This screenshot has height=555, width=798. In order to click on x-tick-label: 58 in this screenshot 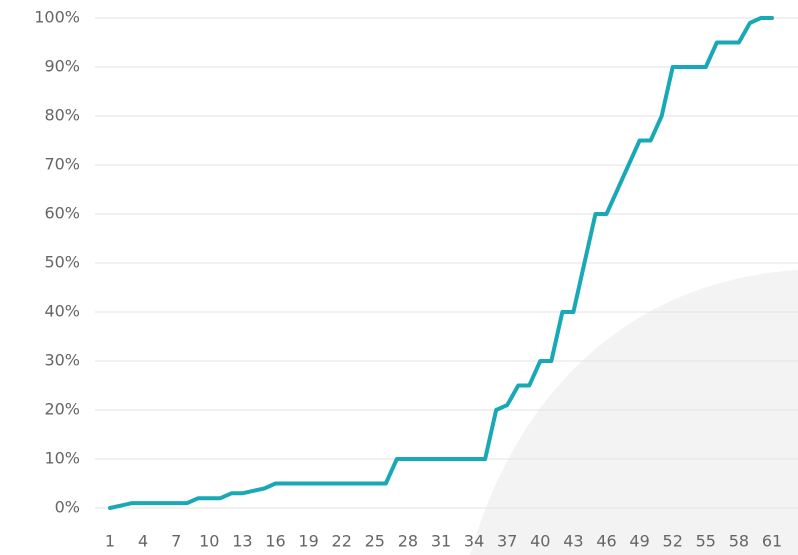, I will do `click(739, 541)`.